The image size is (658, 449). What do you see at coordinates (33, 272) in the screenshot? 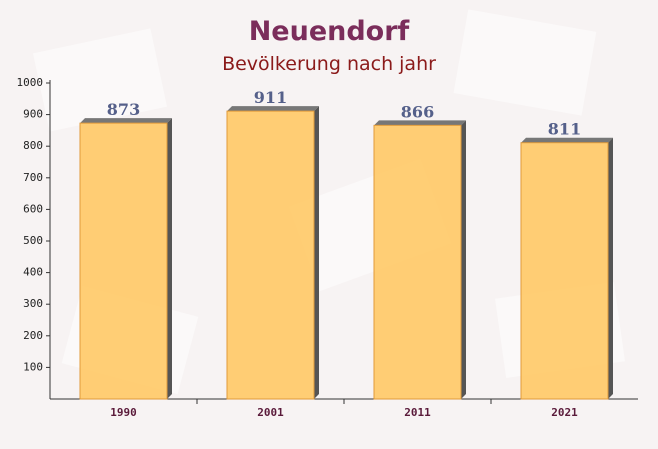
I see `y-tick-label: 400` at bounding box center [33, 272].